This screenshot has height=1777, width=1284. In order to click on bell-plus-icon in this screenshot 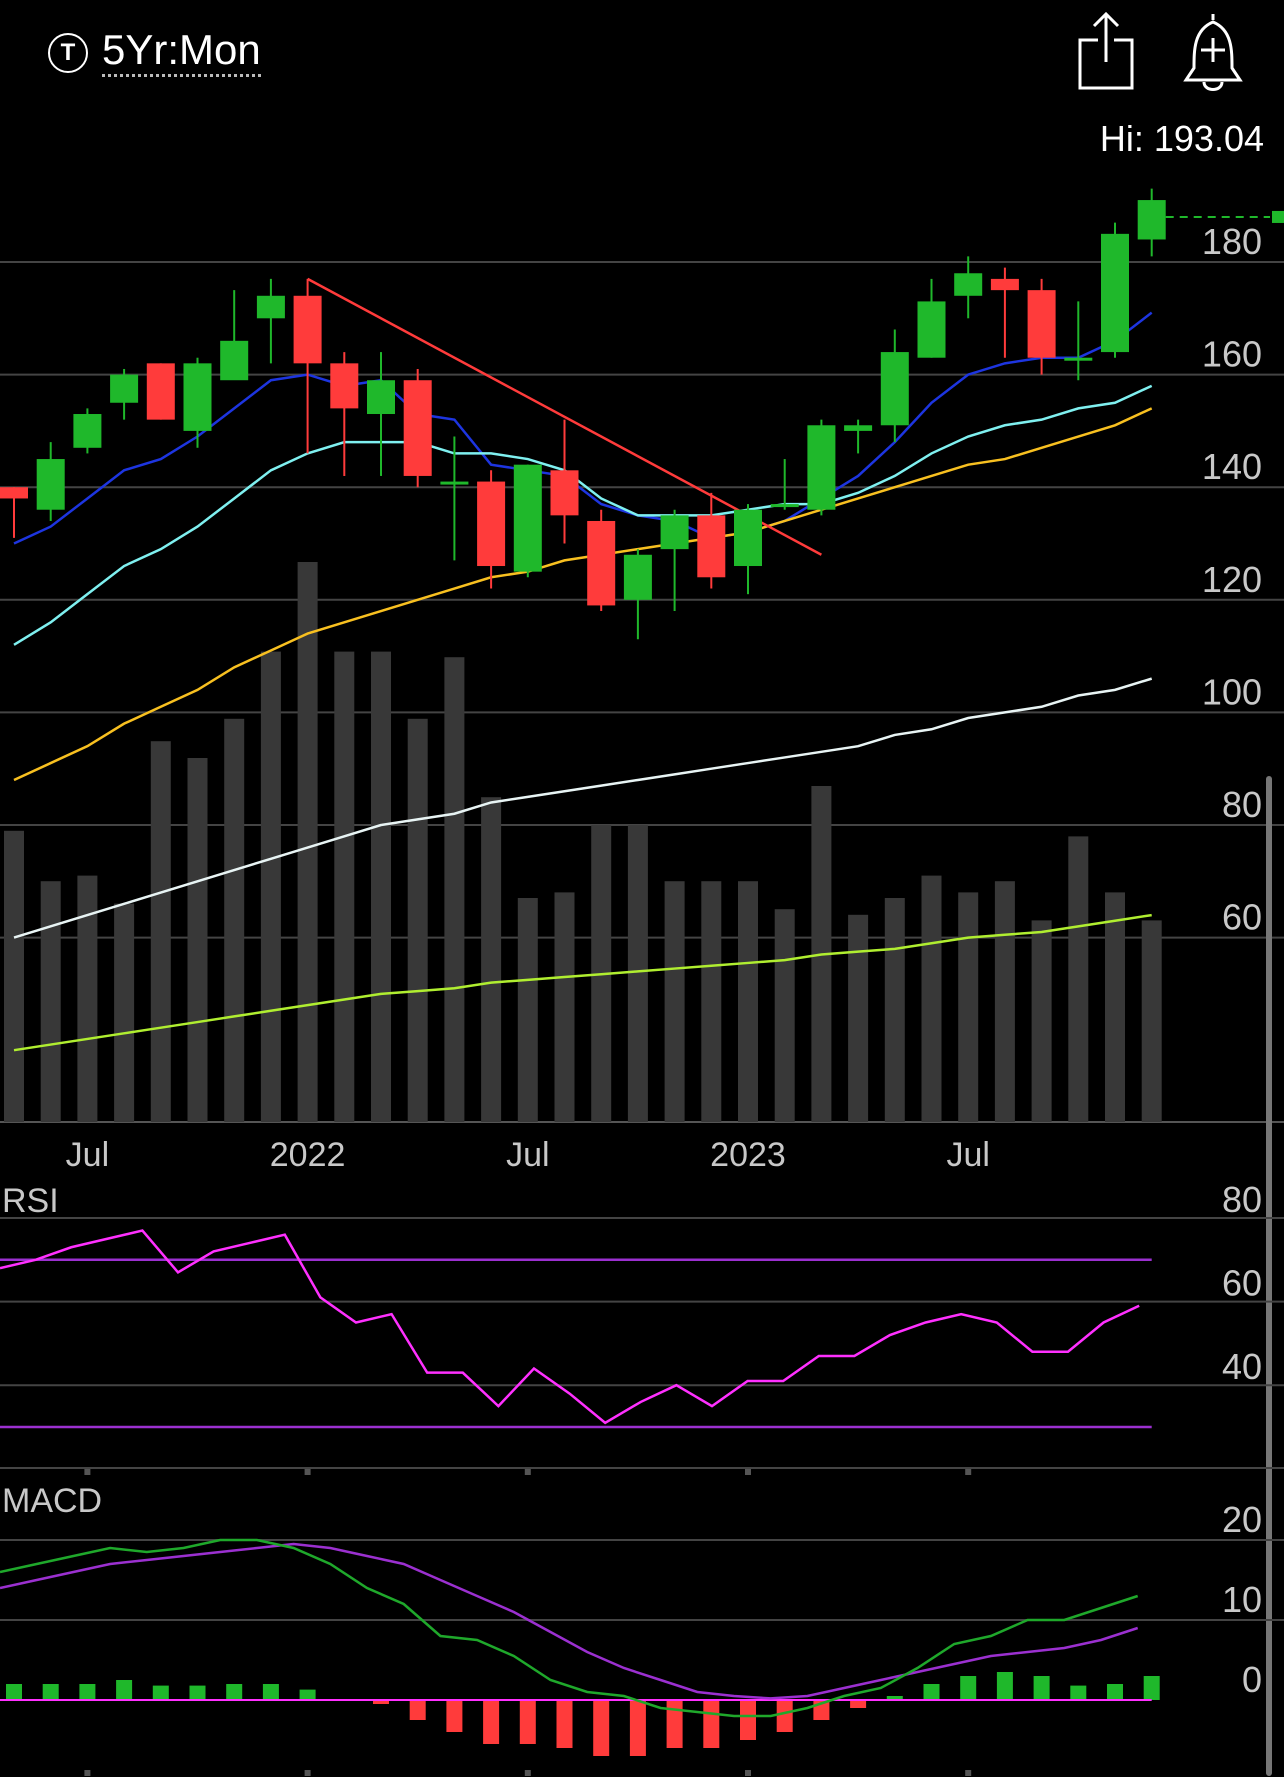, I will do `click(1213, 51)`.